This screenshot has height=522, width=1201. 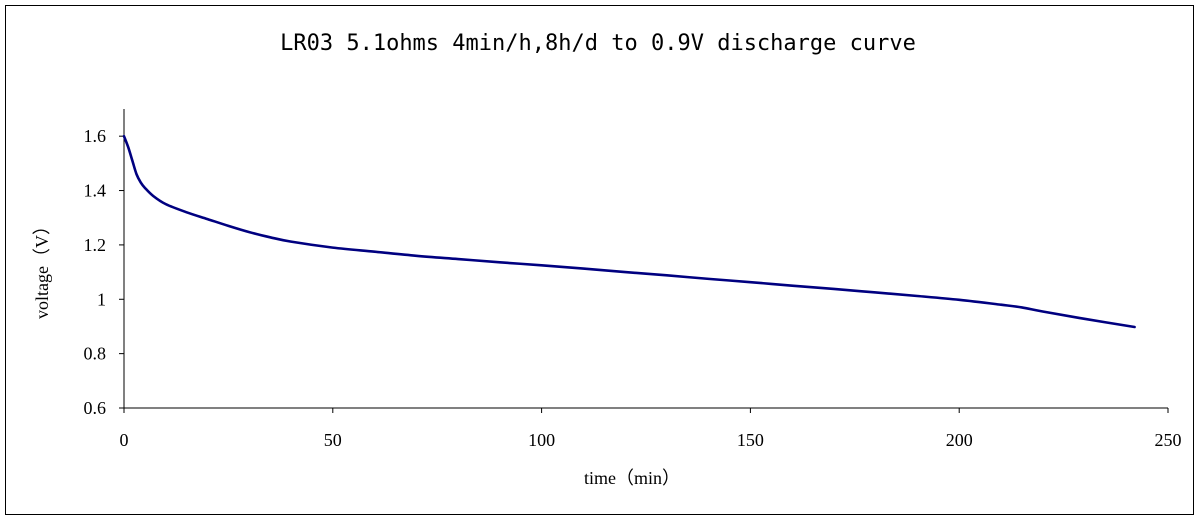 What do you see at coordinates (1168, 440) in the screenshot?
I see `x-tick-label: 250` at bounding box center [1168, 440].